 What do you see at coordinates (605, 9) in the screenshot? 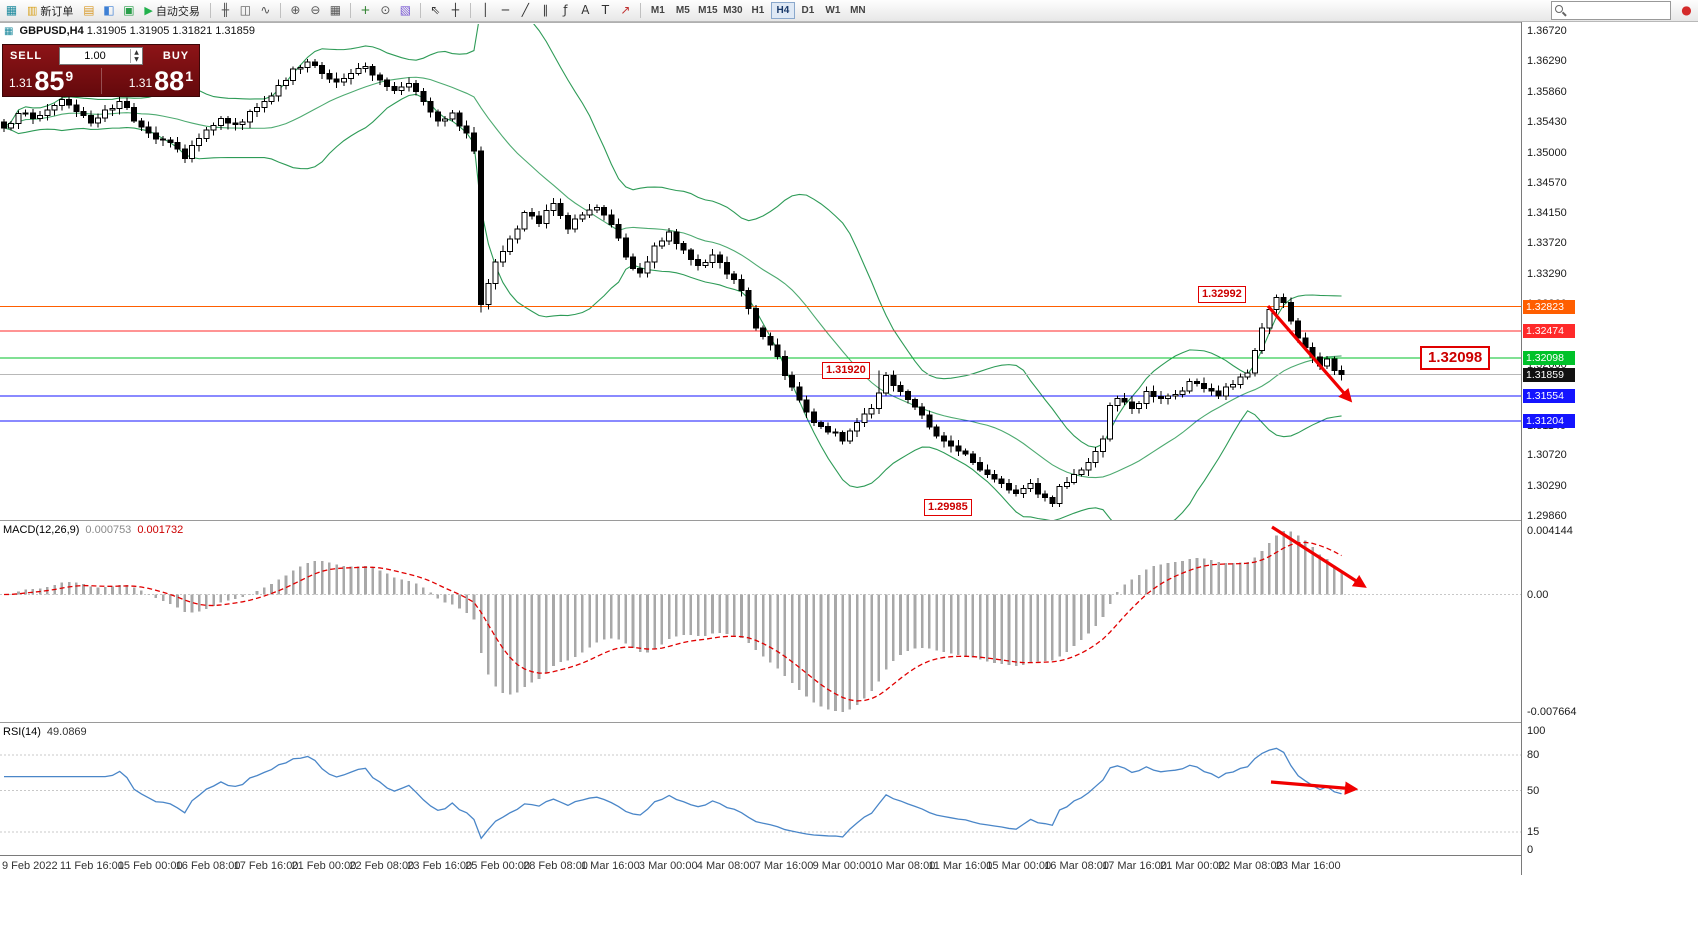
I see `text-label-icon: T` at bounding box center [605, 9].